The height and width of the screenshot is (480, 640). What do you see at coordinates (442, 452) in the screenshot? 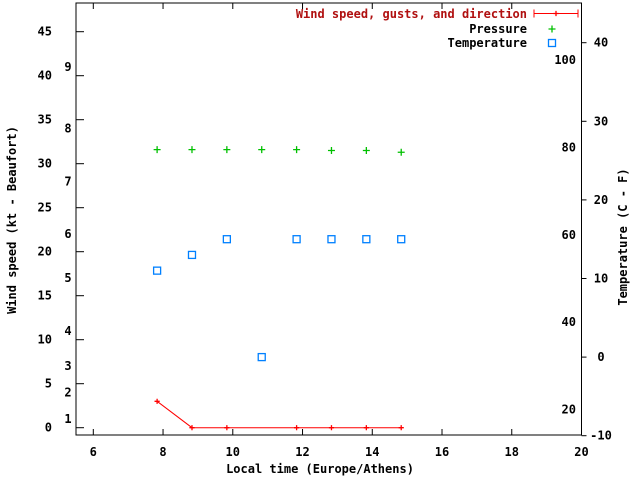
I see `x-tick-label: 16` at bounding box center [442, 452].